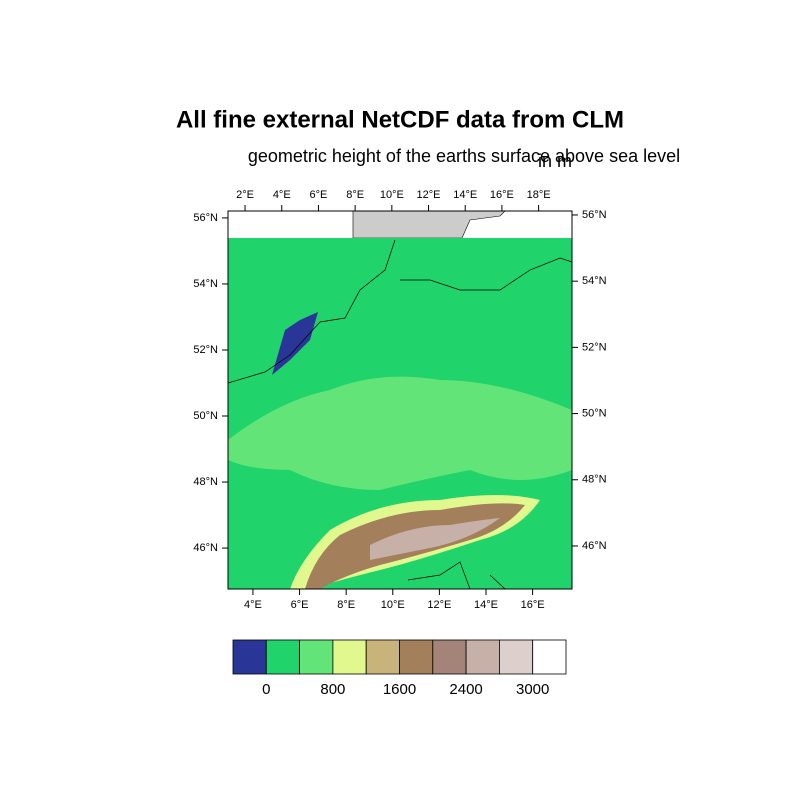 The width and height of the screenshot is (800, 805). What do you see at coordinates (400, 119) in the screenshot?
I see `title: All fine external NetCDF data from CLM` at bounding box center [400, 119].